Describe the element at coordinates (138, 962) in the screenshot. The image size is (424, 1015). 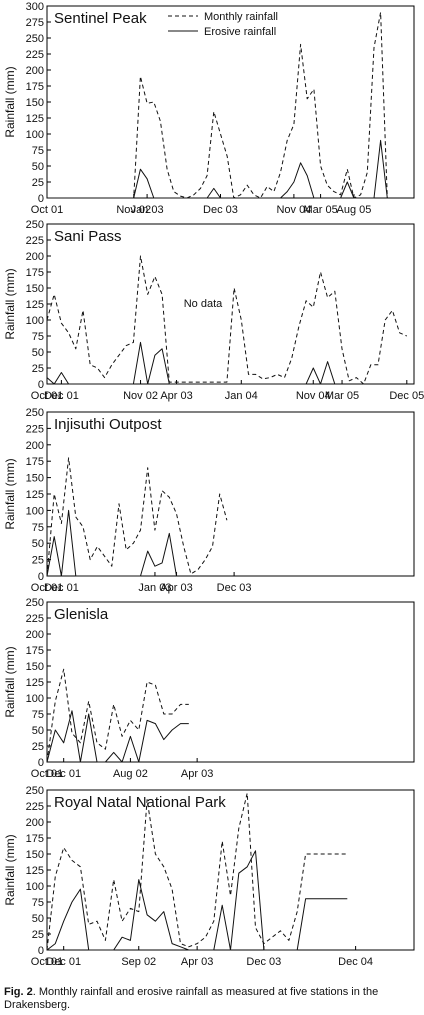
I see `x-tick-label: Sep 02` at that location.